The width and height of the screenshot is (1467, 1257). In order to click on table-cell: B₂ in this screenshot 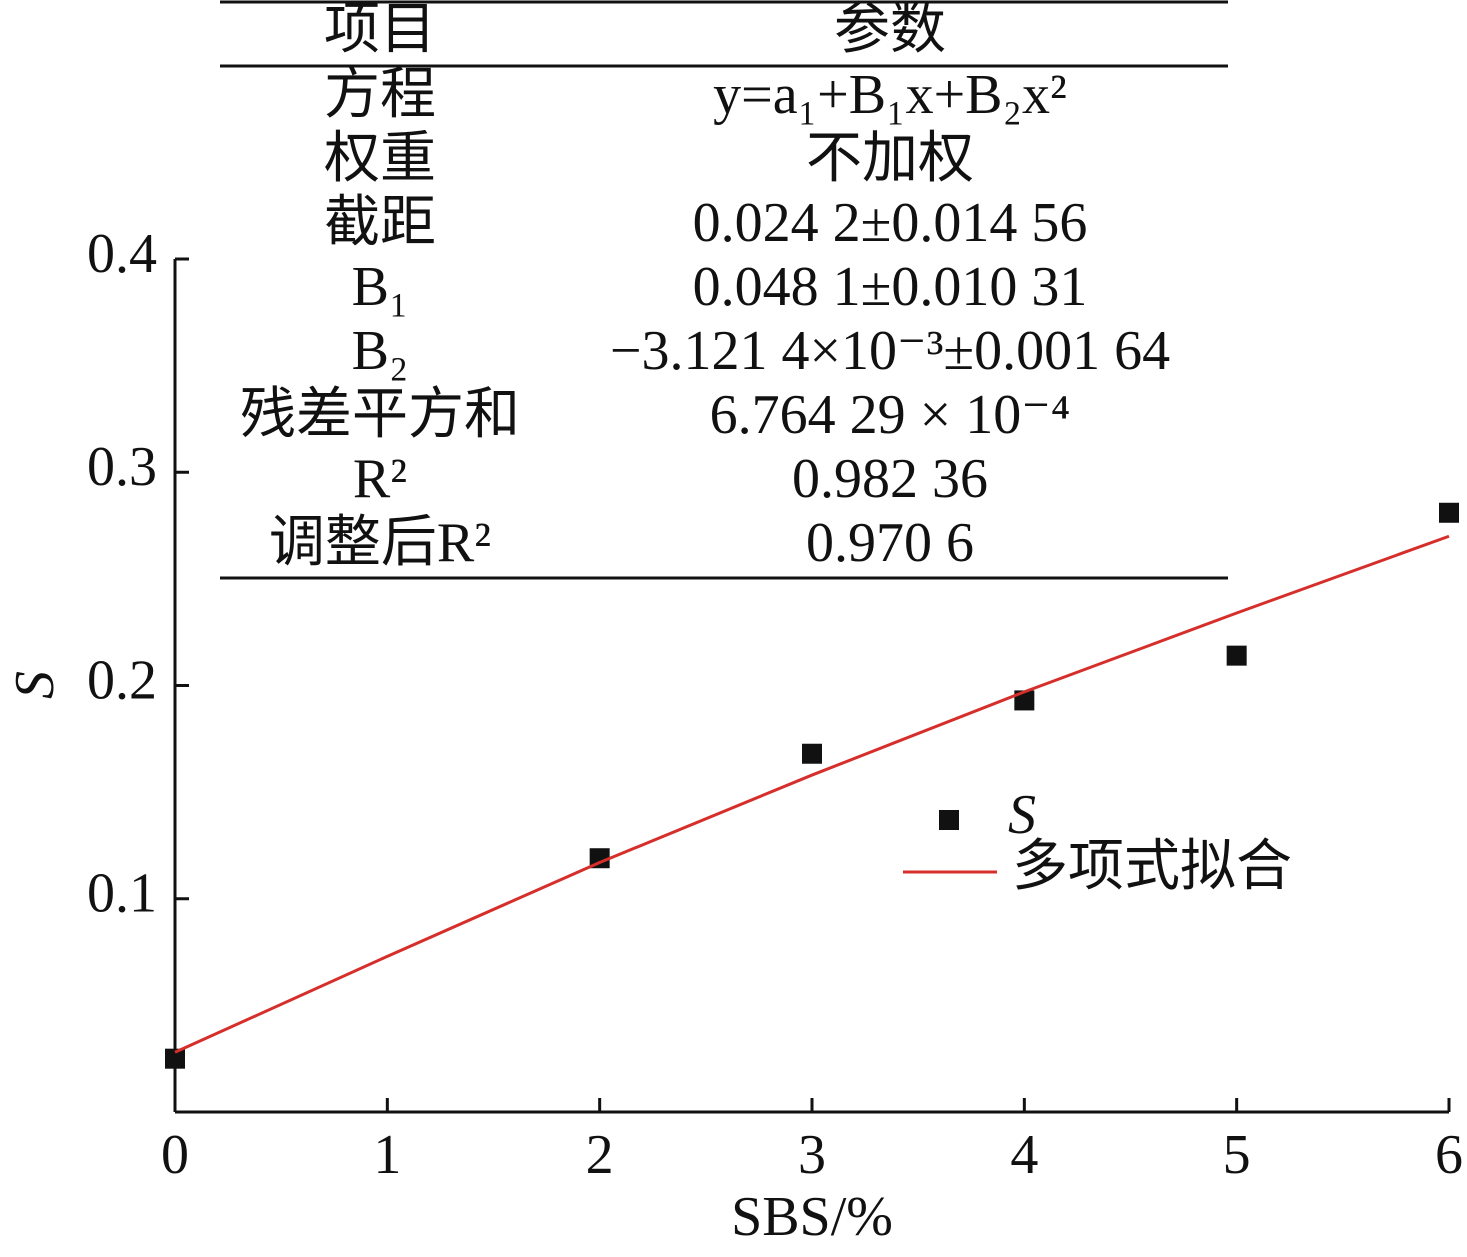, I will do `click(380, 351)`.